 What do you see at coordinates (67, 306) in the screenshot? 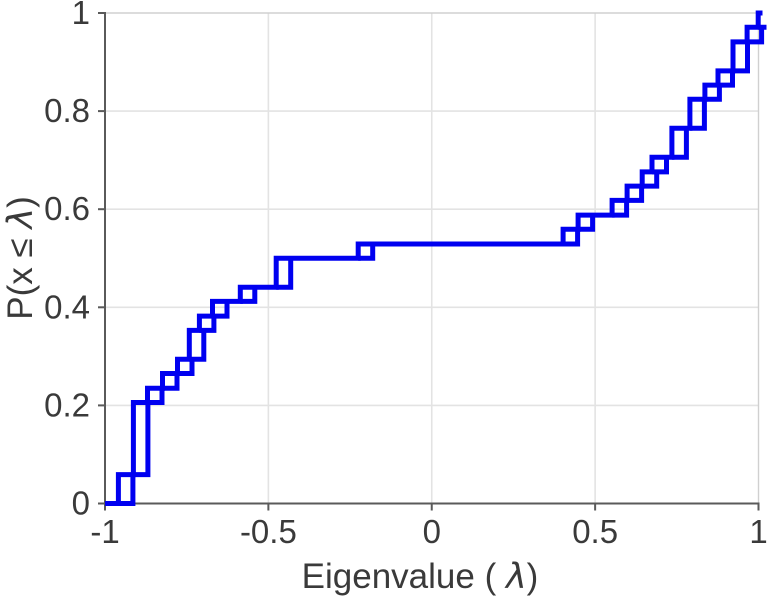
I see `y-tick-label: 0.4` at bounding box center [67, 306].